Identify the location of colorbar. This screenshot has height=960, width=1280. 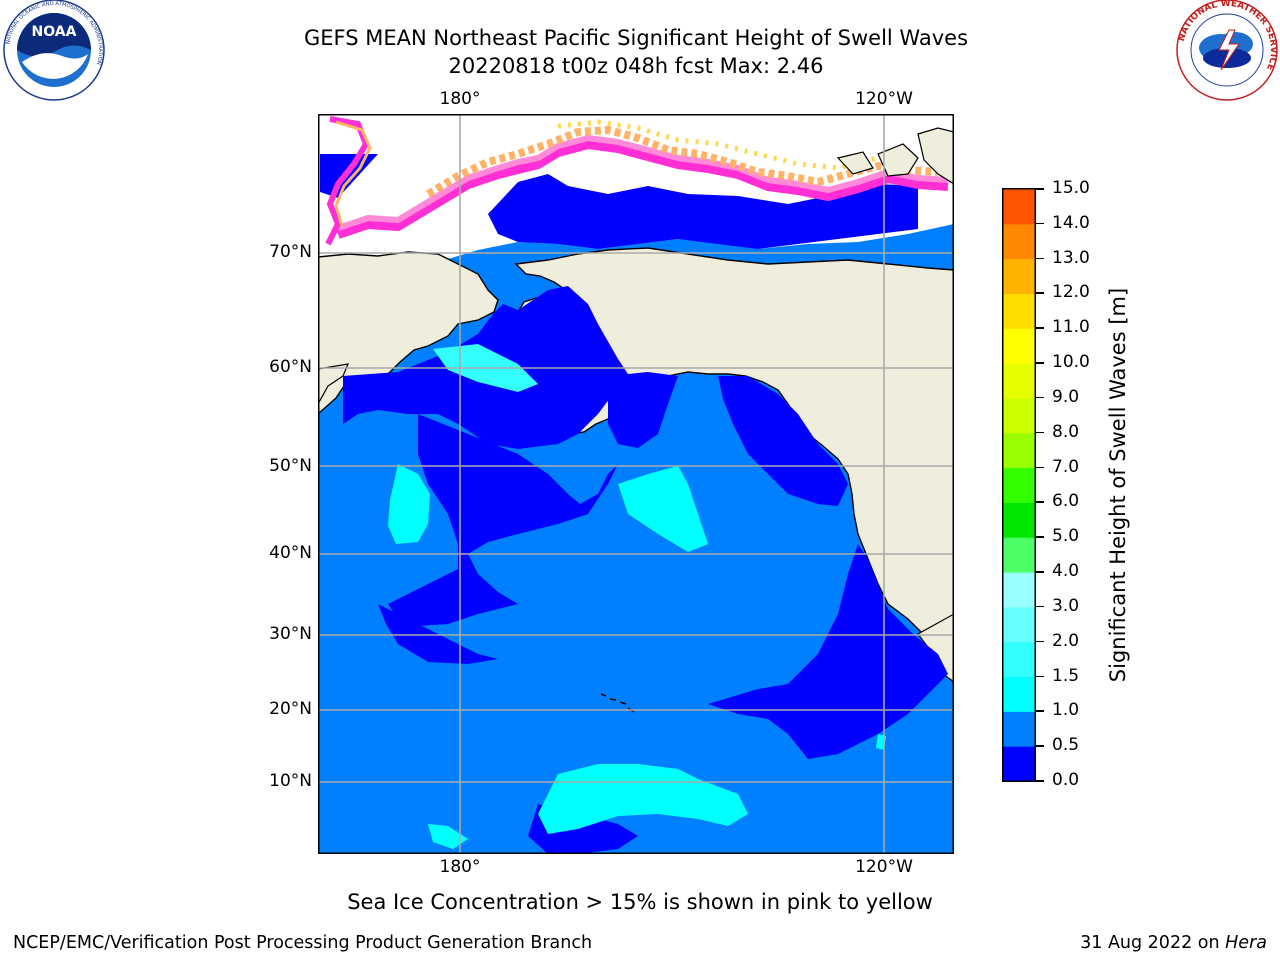
(1019, 485).